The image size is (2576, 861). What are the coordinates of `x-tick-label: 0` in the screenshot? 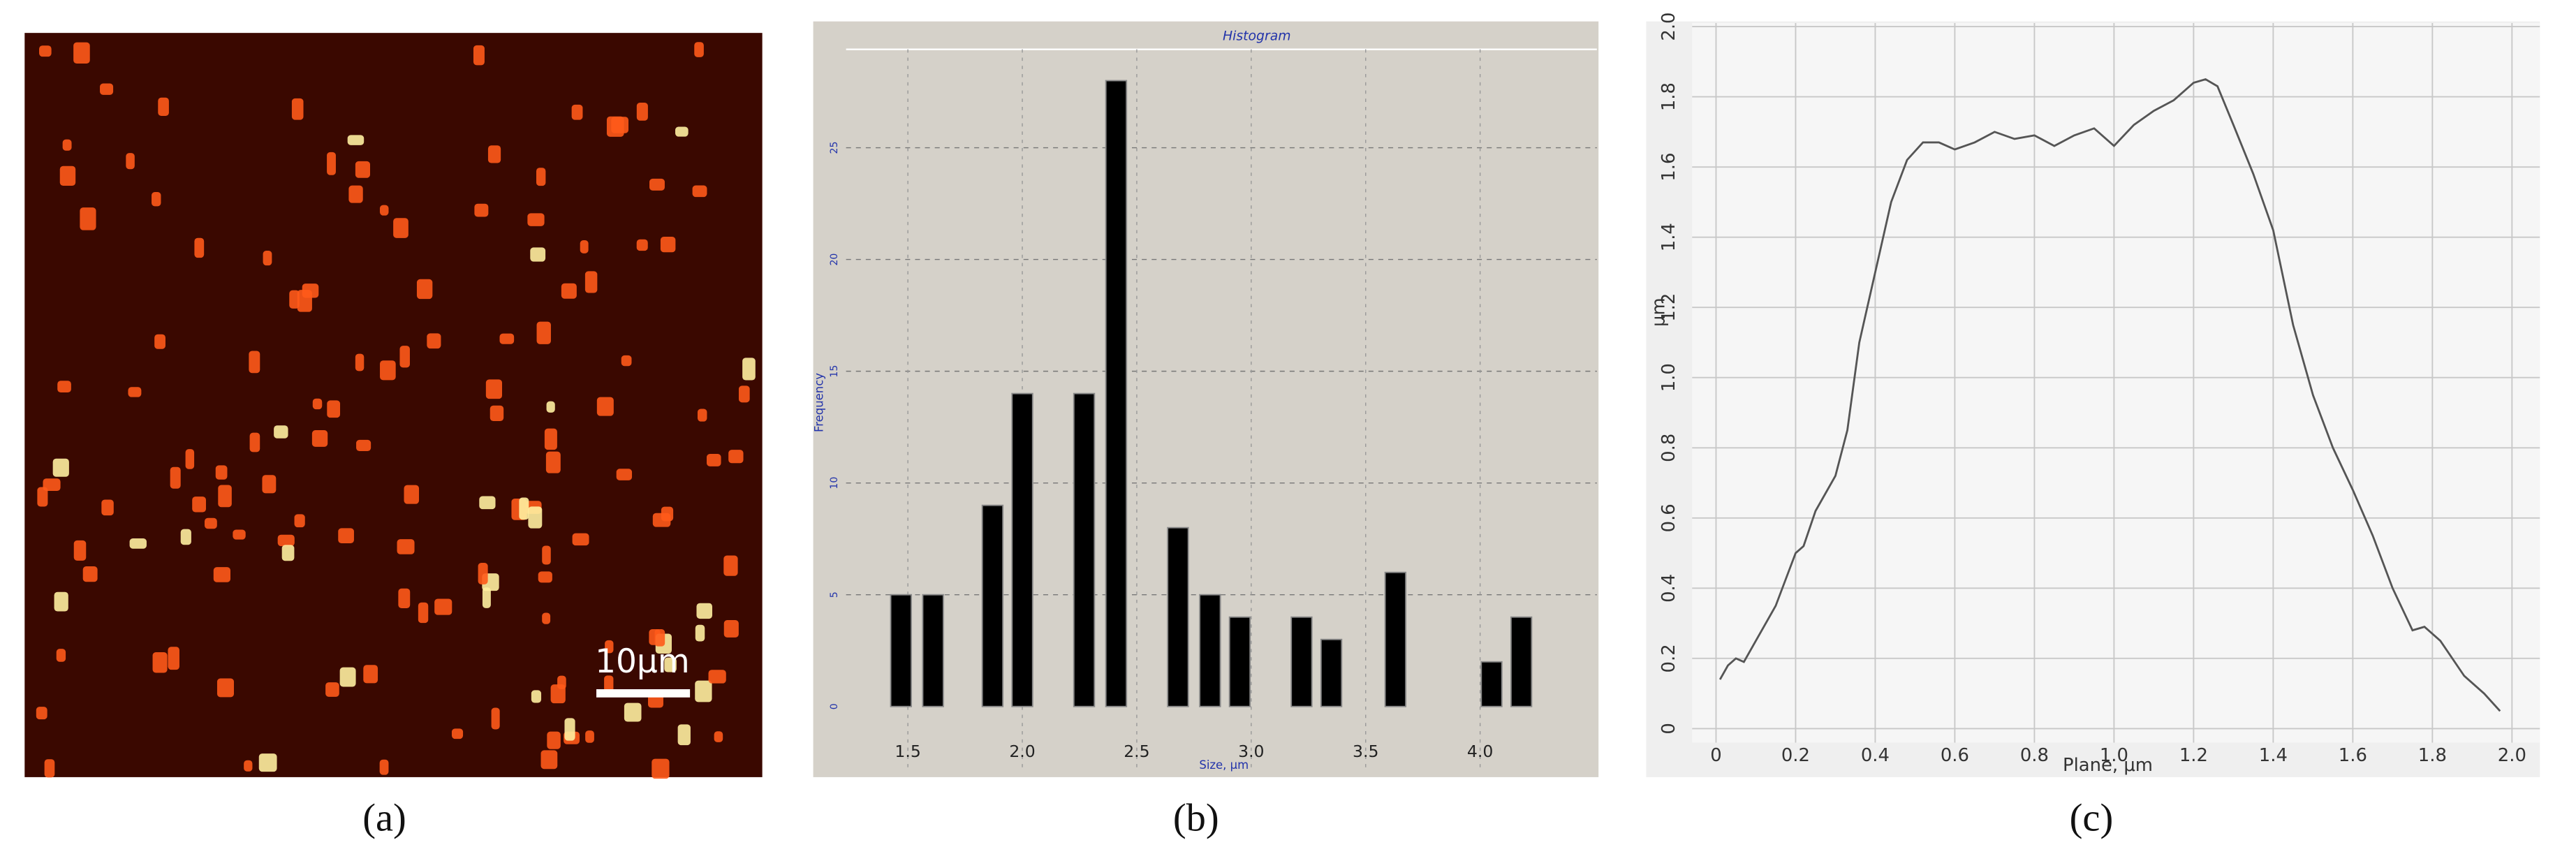 It's located at (1716, 755).